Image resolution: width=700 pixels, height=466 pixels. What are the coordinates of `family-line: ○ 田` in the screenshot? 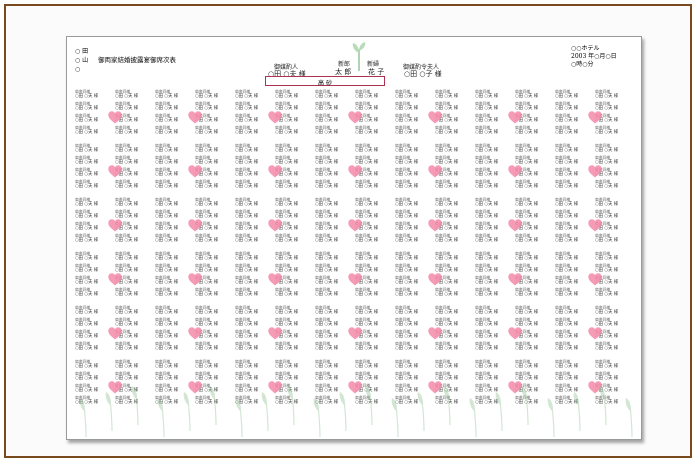 It's located at (82, 51).